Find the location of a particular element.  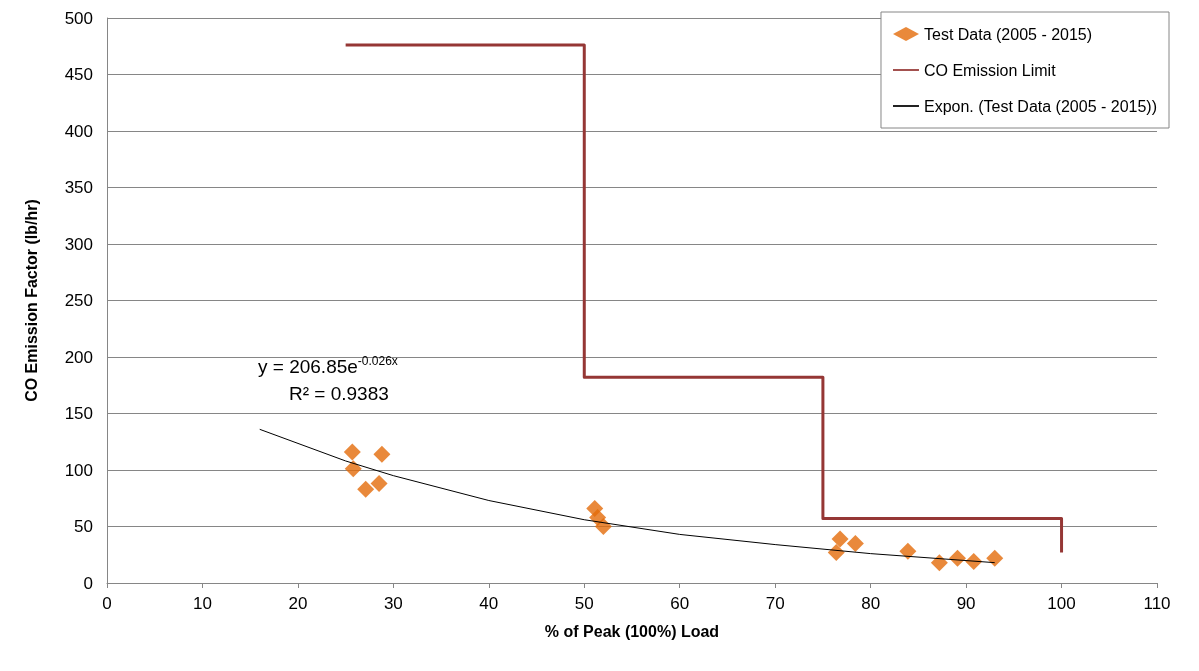

legend-label: Test Data (2005 - 2015) is located at coordinates (1008, 34).